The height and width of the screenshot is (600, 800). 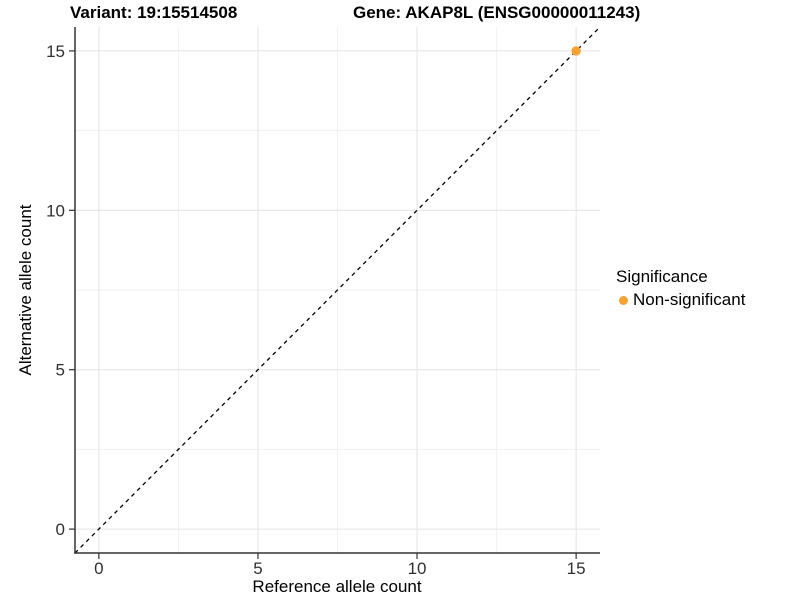 What do you see at coordinates (55, 51) in the screenshot?
I see `y-tick-label: 15` at bounding box center [55, 51].